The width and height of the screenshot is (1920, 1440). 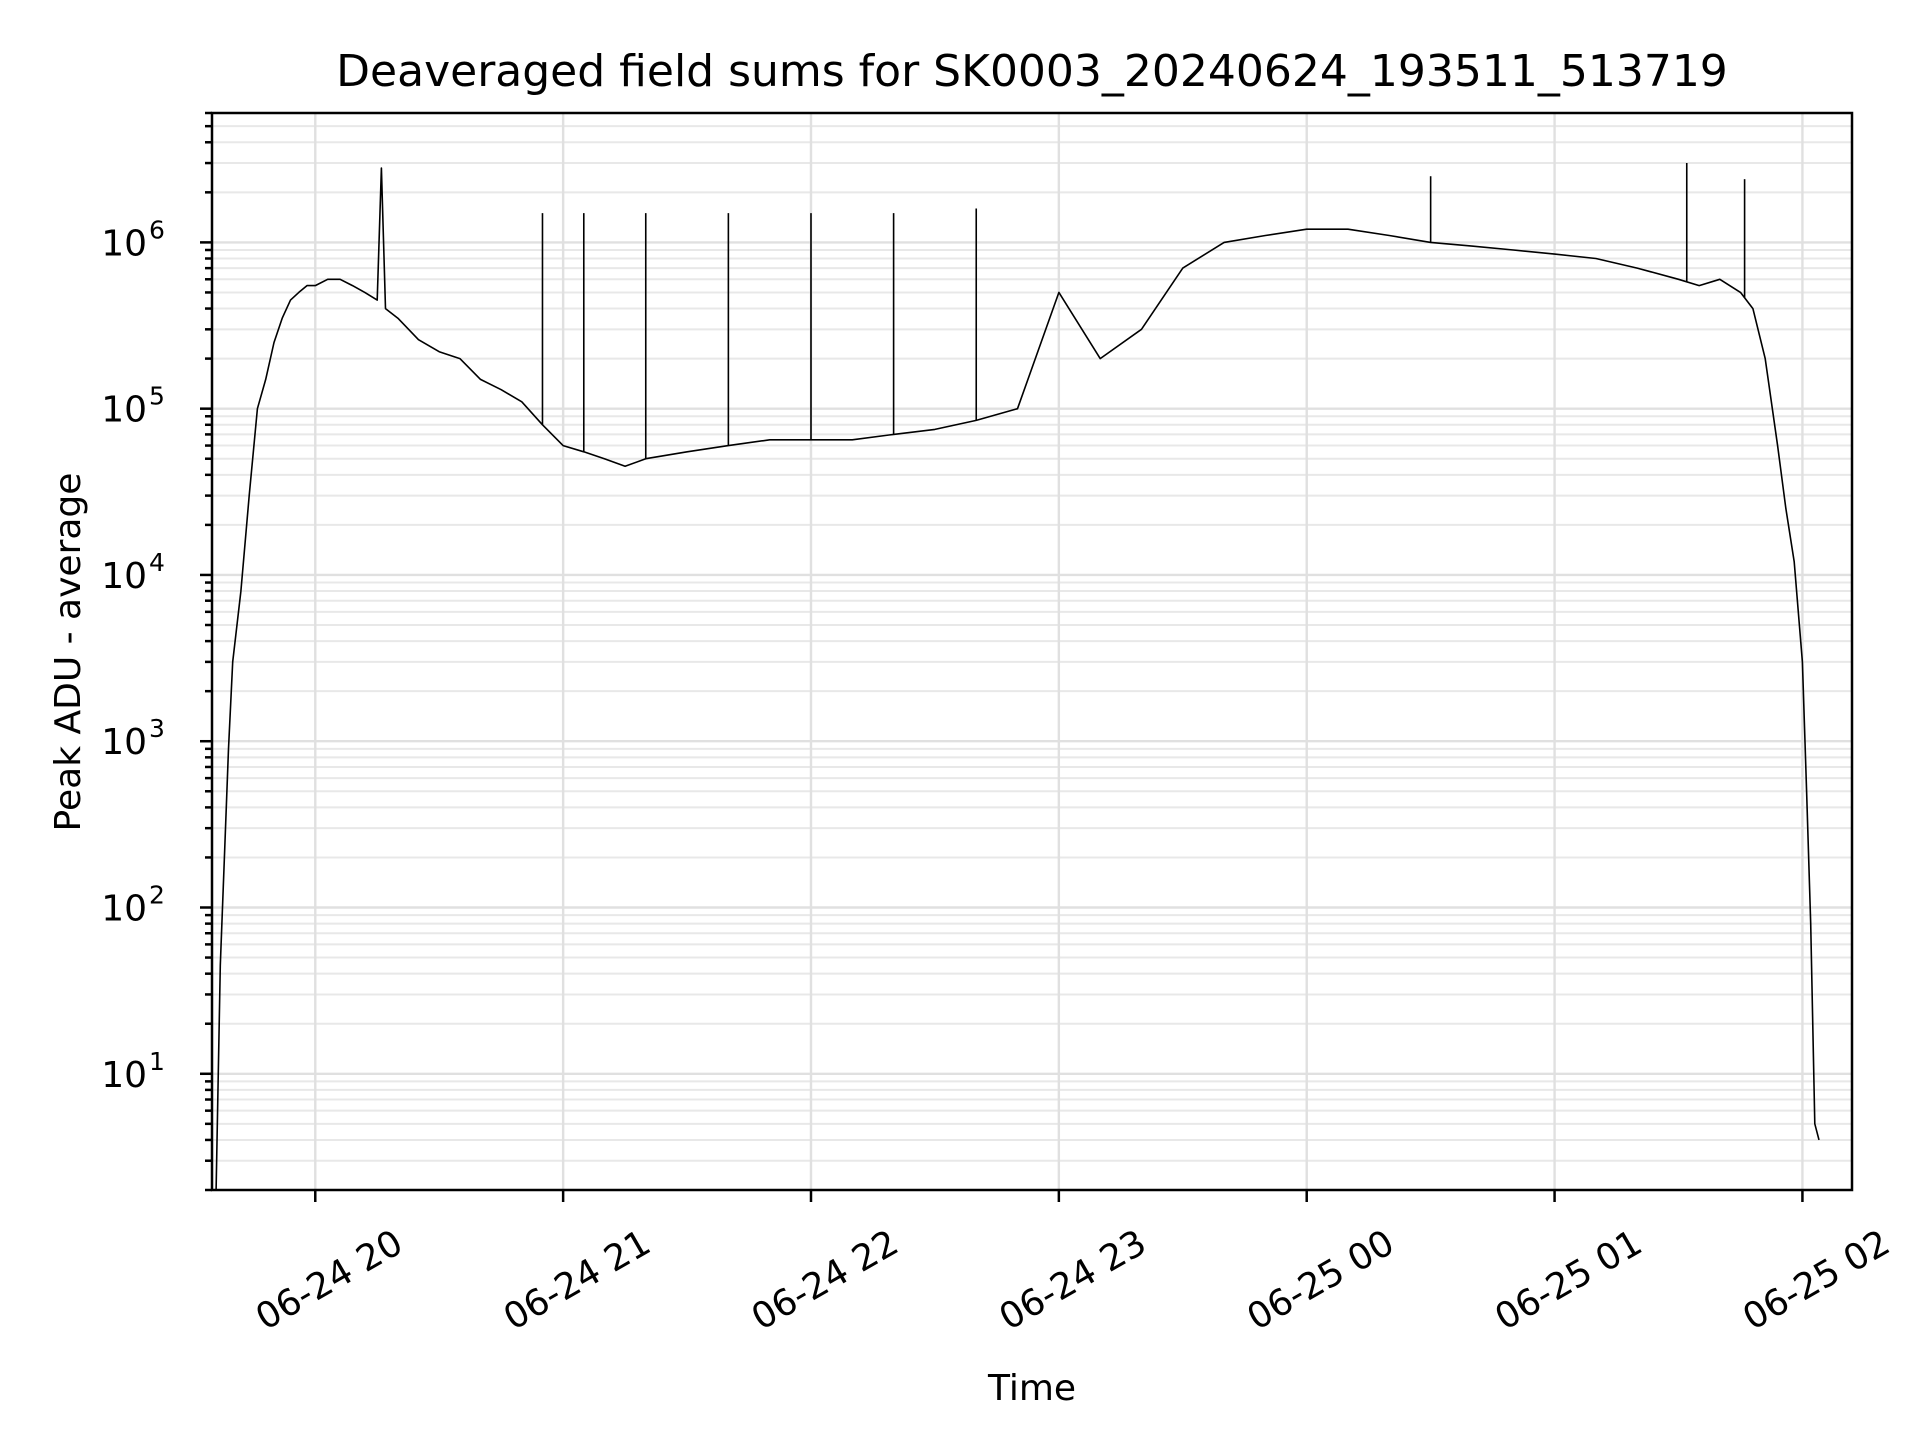 What do you see at coordinates (157, 728) in the screenshot?
I see `y-tick-label-exponent: 3` at bounding box center [157, 728].